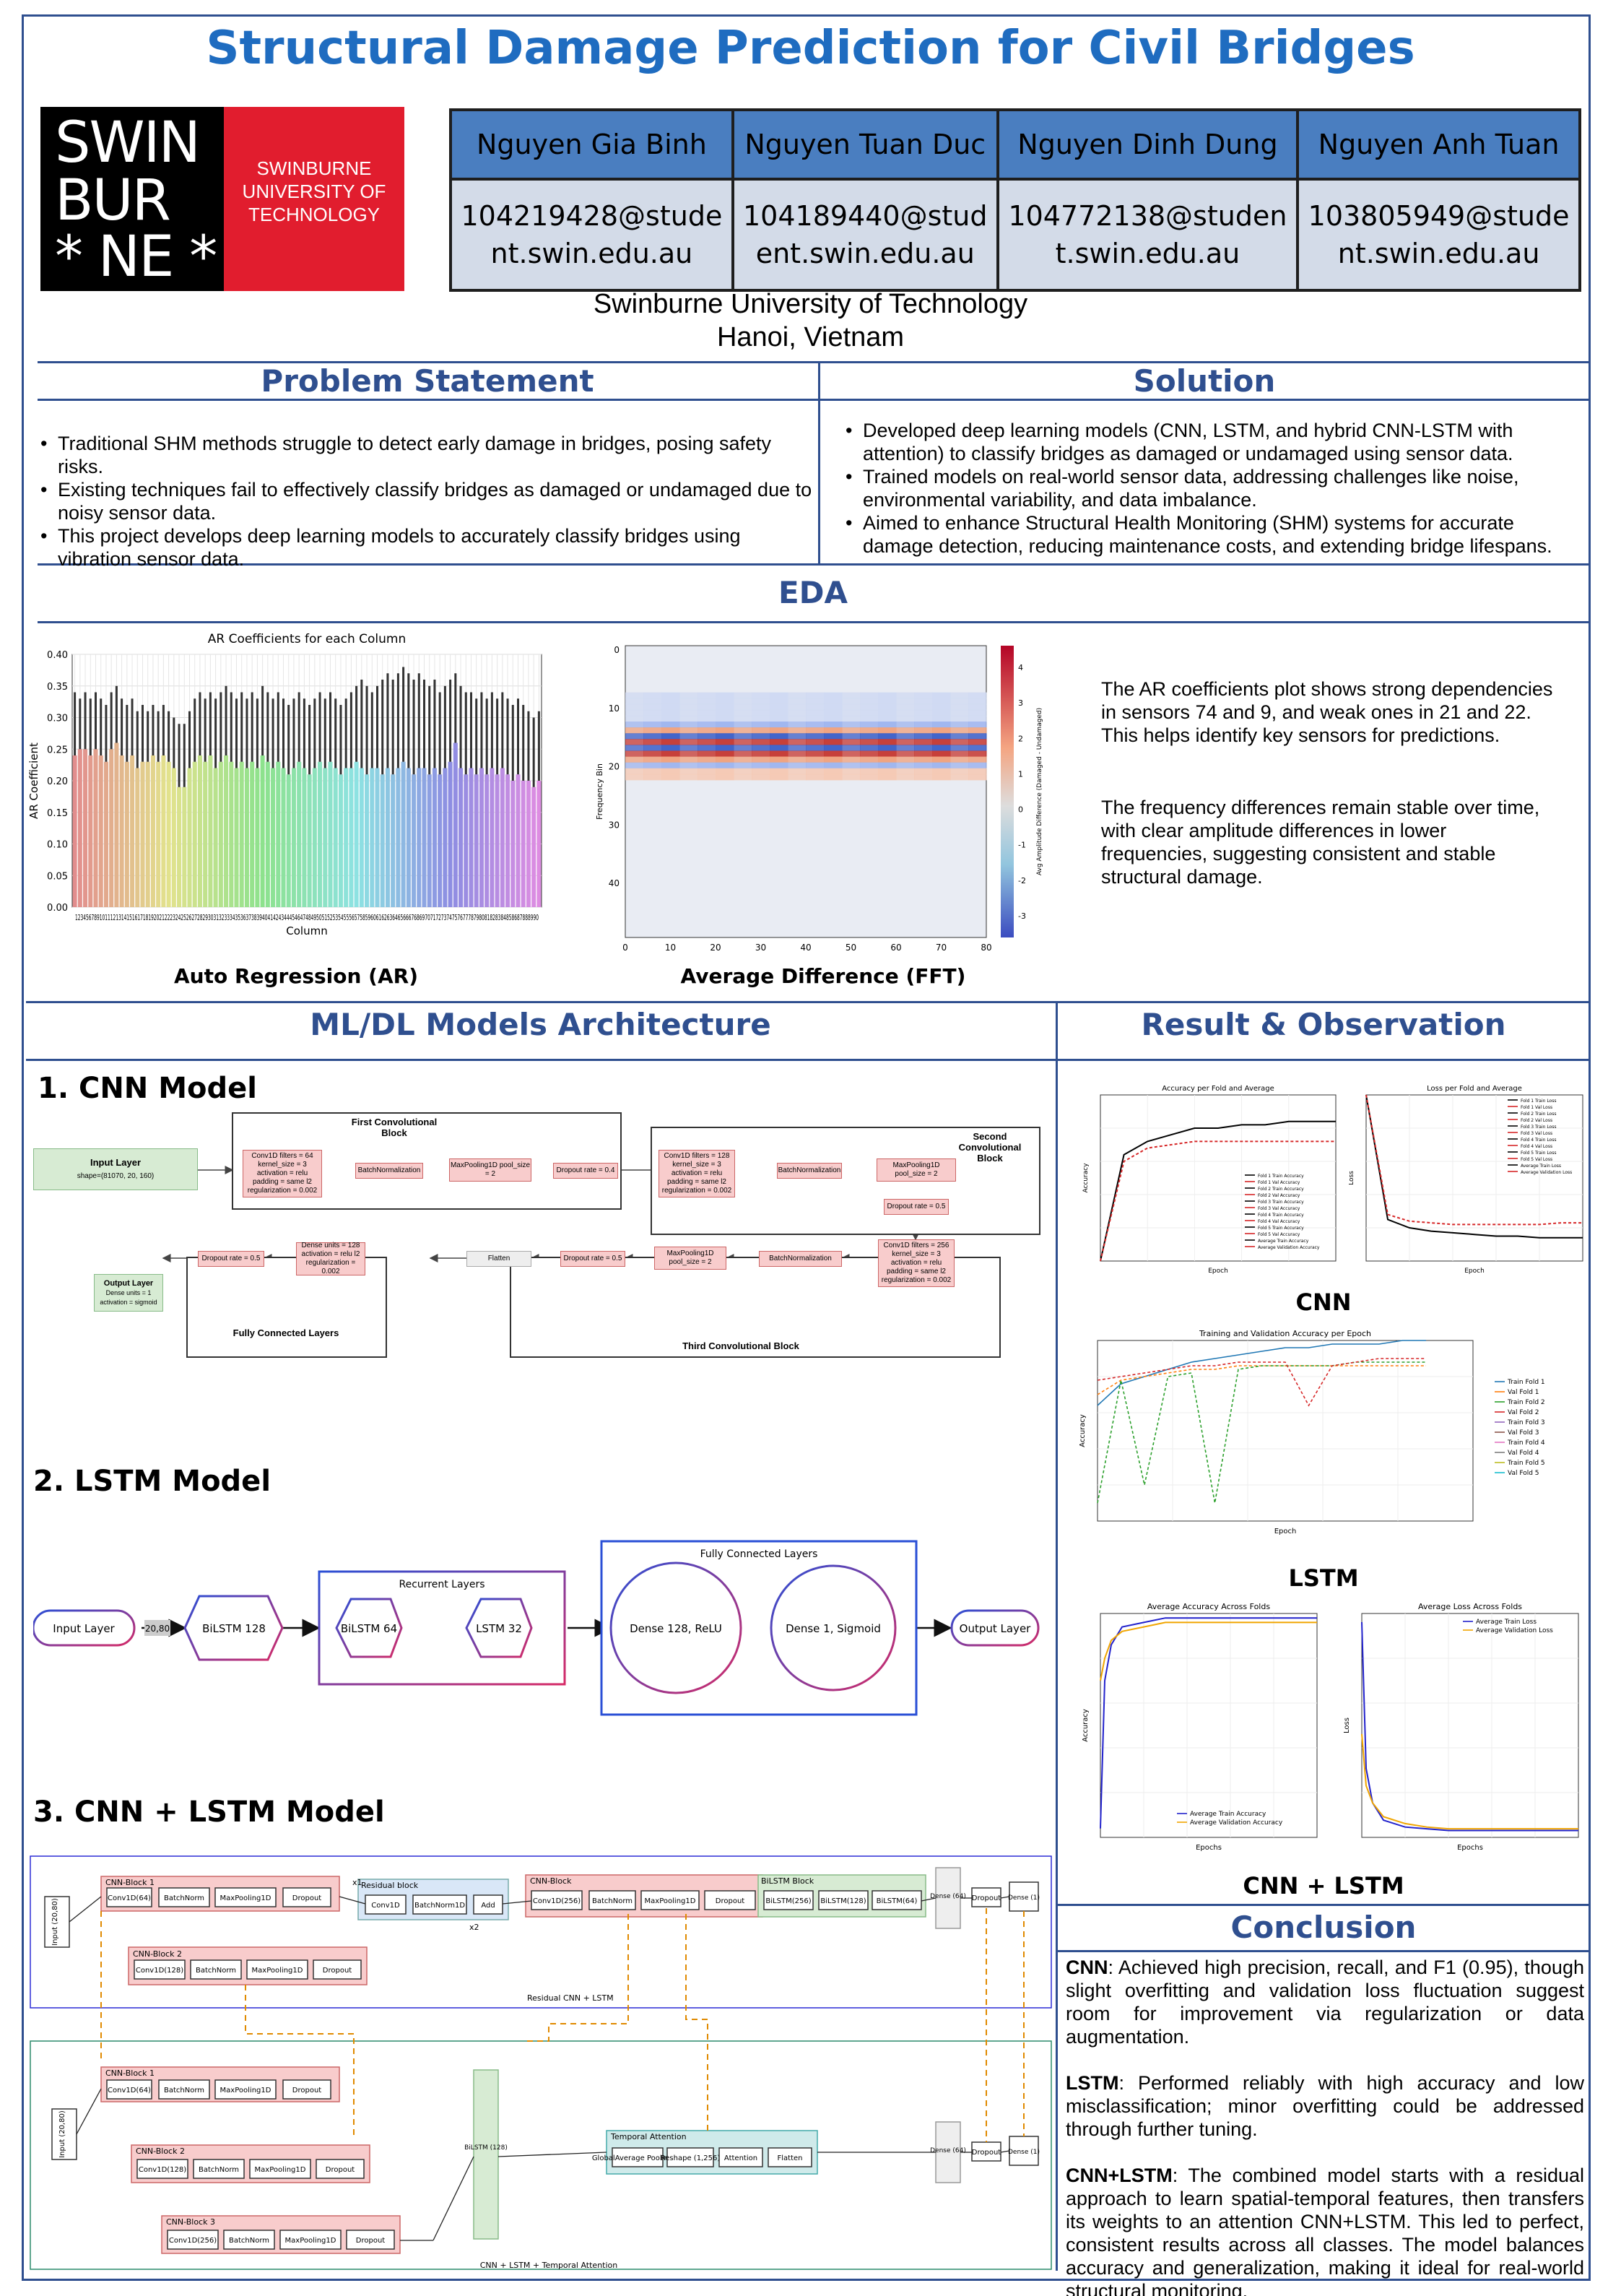 The width and height of the screenshot is (1621, 2296). What do you see at coordinates (395, 1127) in the screenshot?
I see `cnn-first-block-label: First Convolutional Block` at bounding box center [395, 1127].